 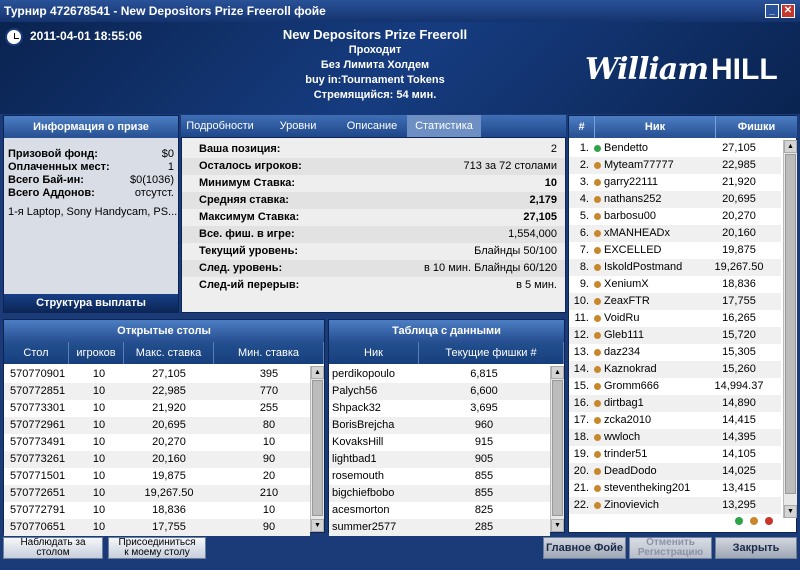 What do you see at coordinates (675, 165) in the screenshot?
I see `player-row: 2. Myteam77777 22,985` at bounding box center [675, 165].